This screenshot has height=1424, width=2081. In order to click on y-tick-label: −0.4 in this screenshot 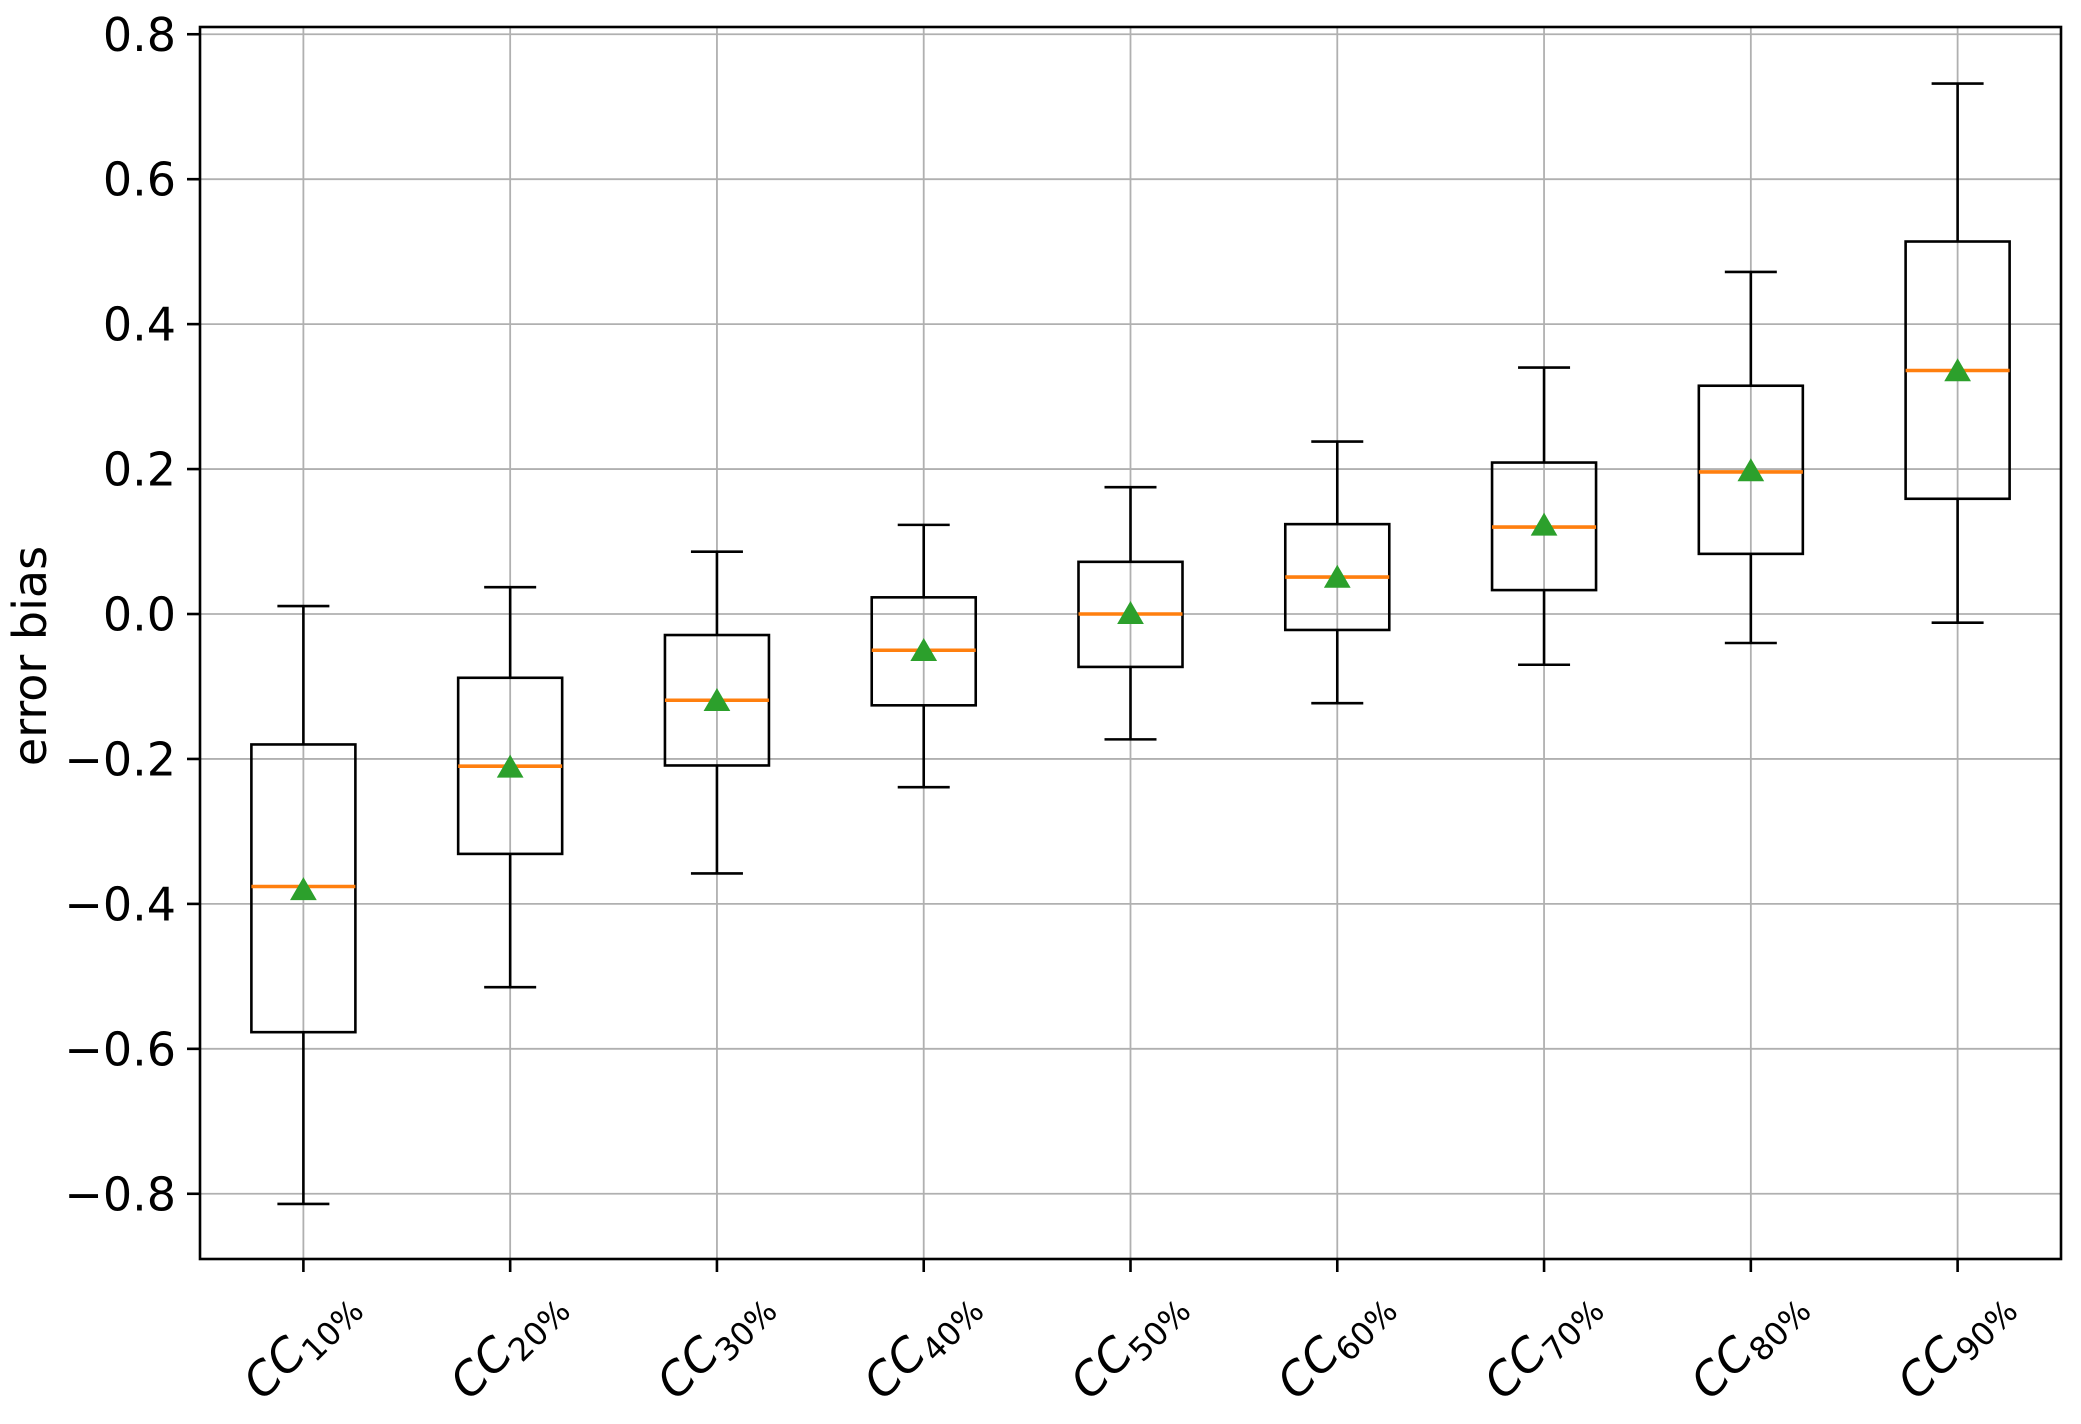, I will do `click(120, 904)`.